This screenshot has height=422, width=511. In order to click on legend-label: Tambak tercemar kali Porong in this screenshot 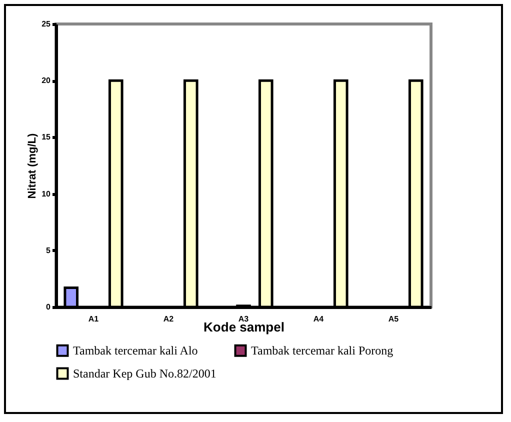, I will do `click(322, 351)`.